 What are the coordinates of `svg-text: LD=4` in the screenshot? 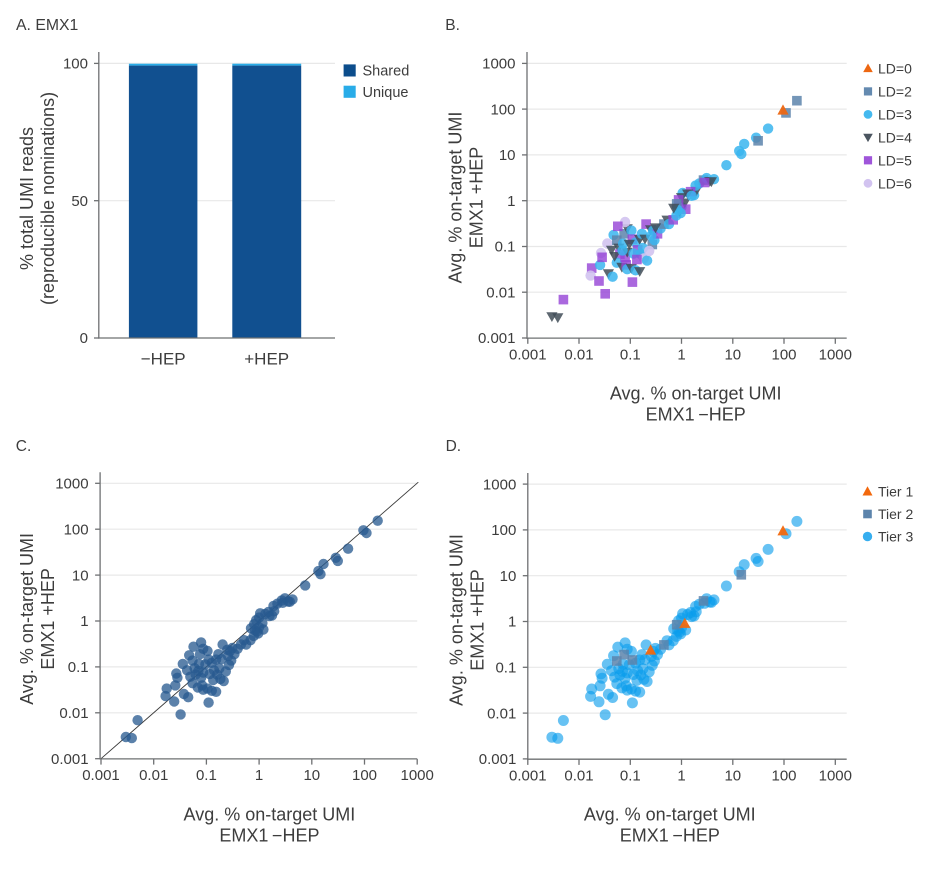 It's located at (895, 137).